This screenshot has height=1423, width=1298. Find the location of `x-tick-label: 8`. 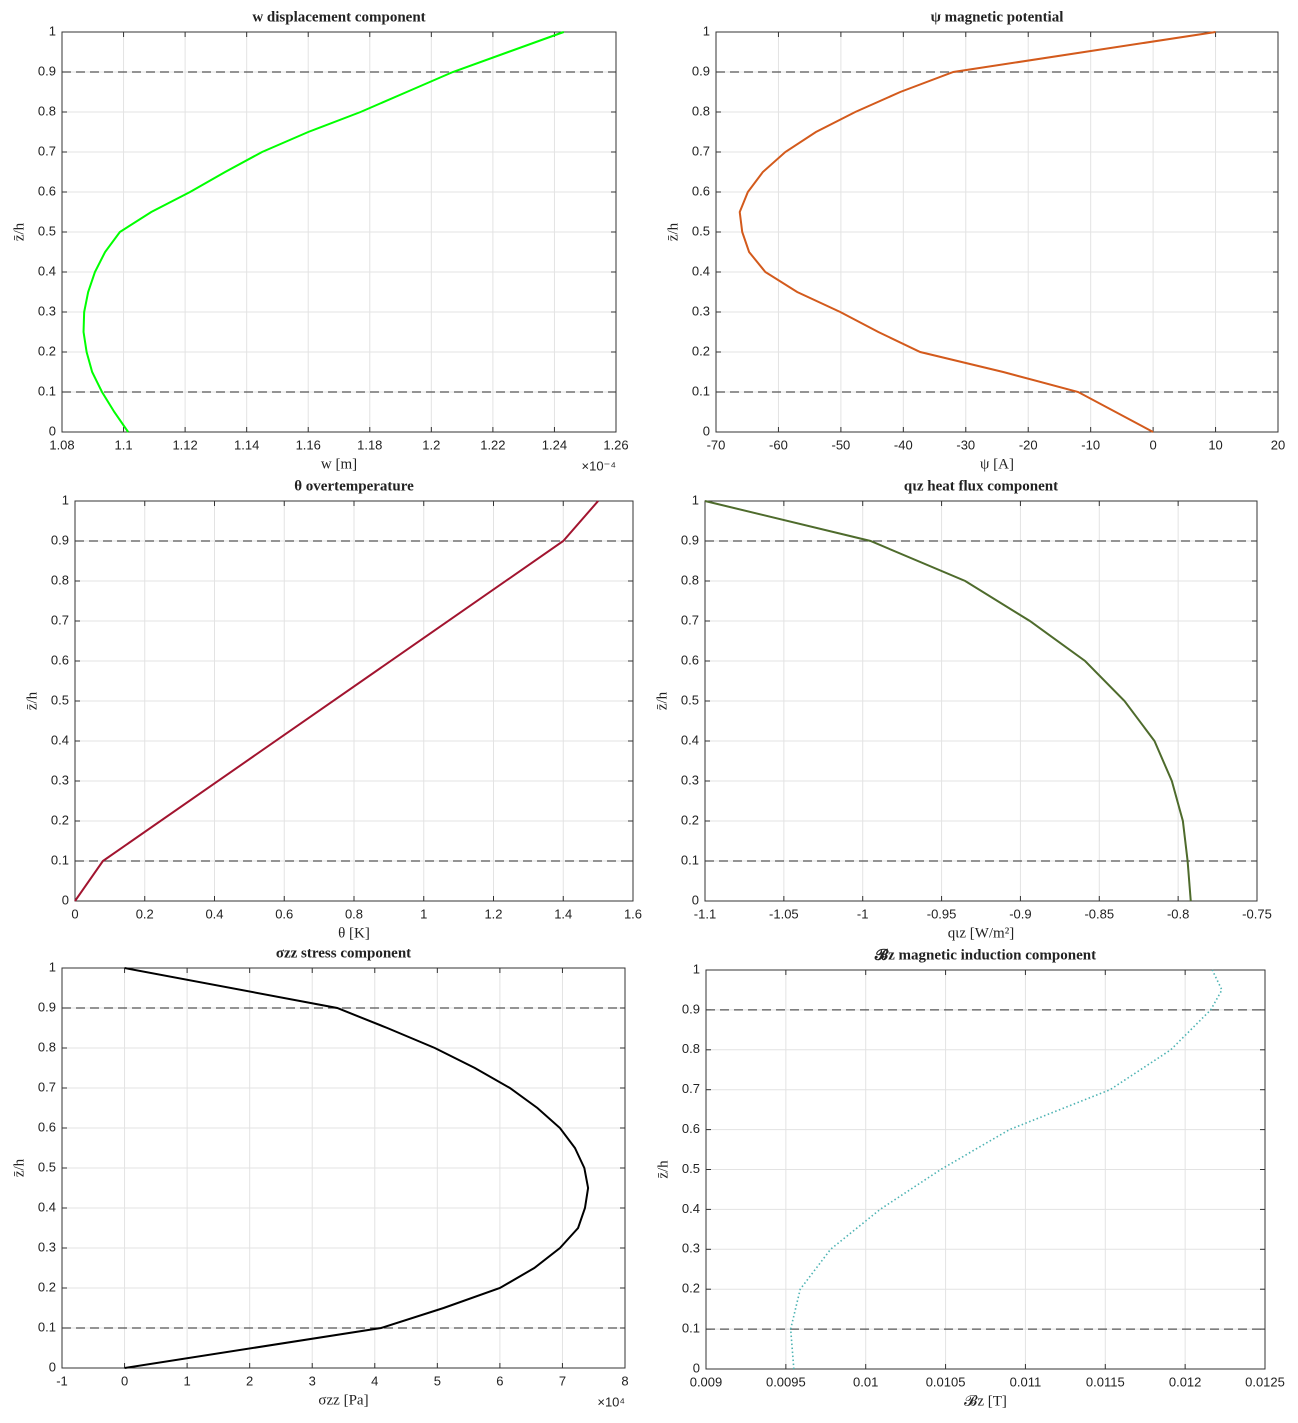

x-tick-label: 8 is located at coordinates (624, 1380).